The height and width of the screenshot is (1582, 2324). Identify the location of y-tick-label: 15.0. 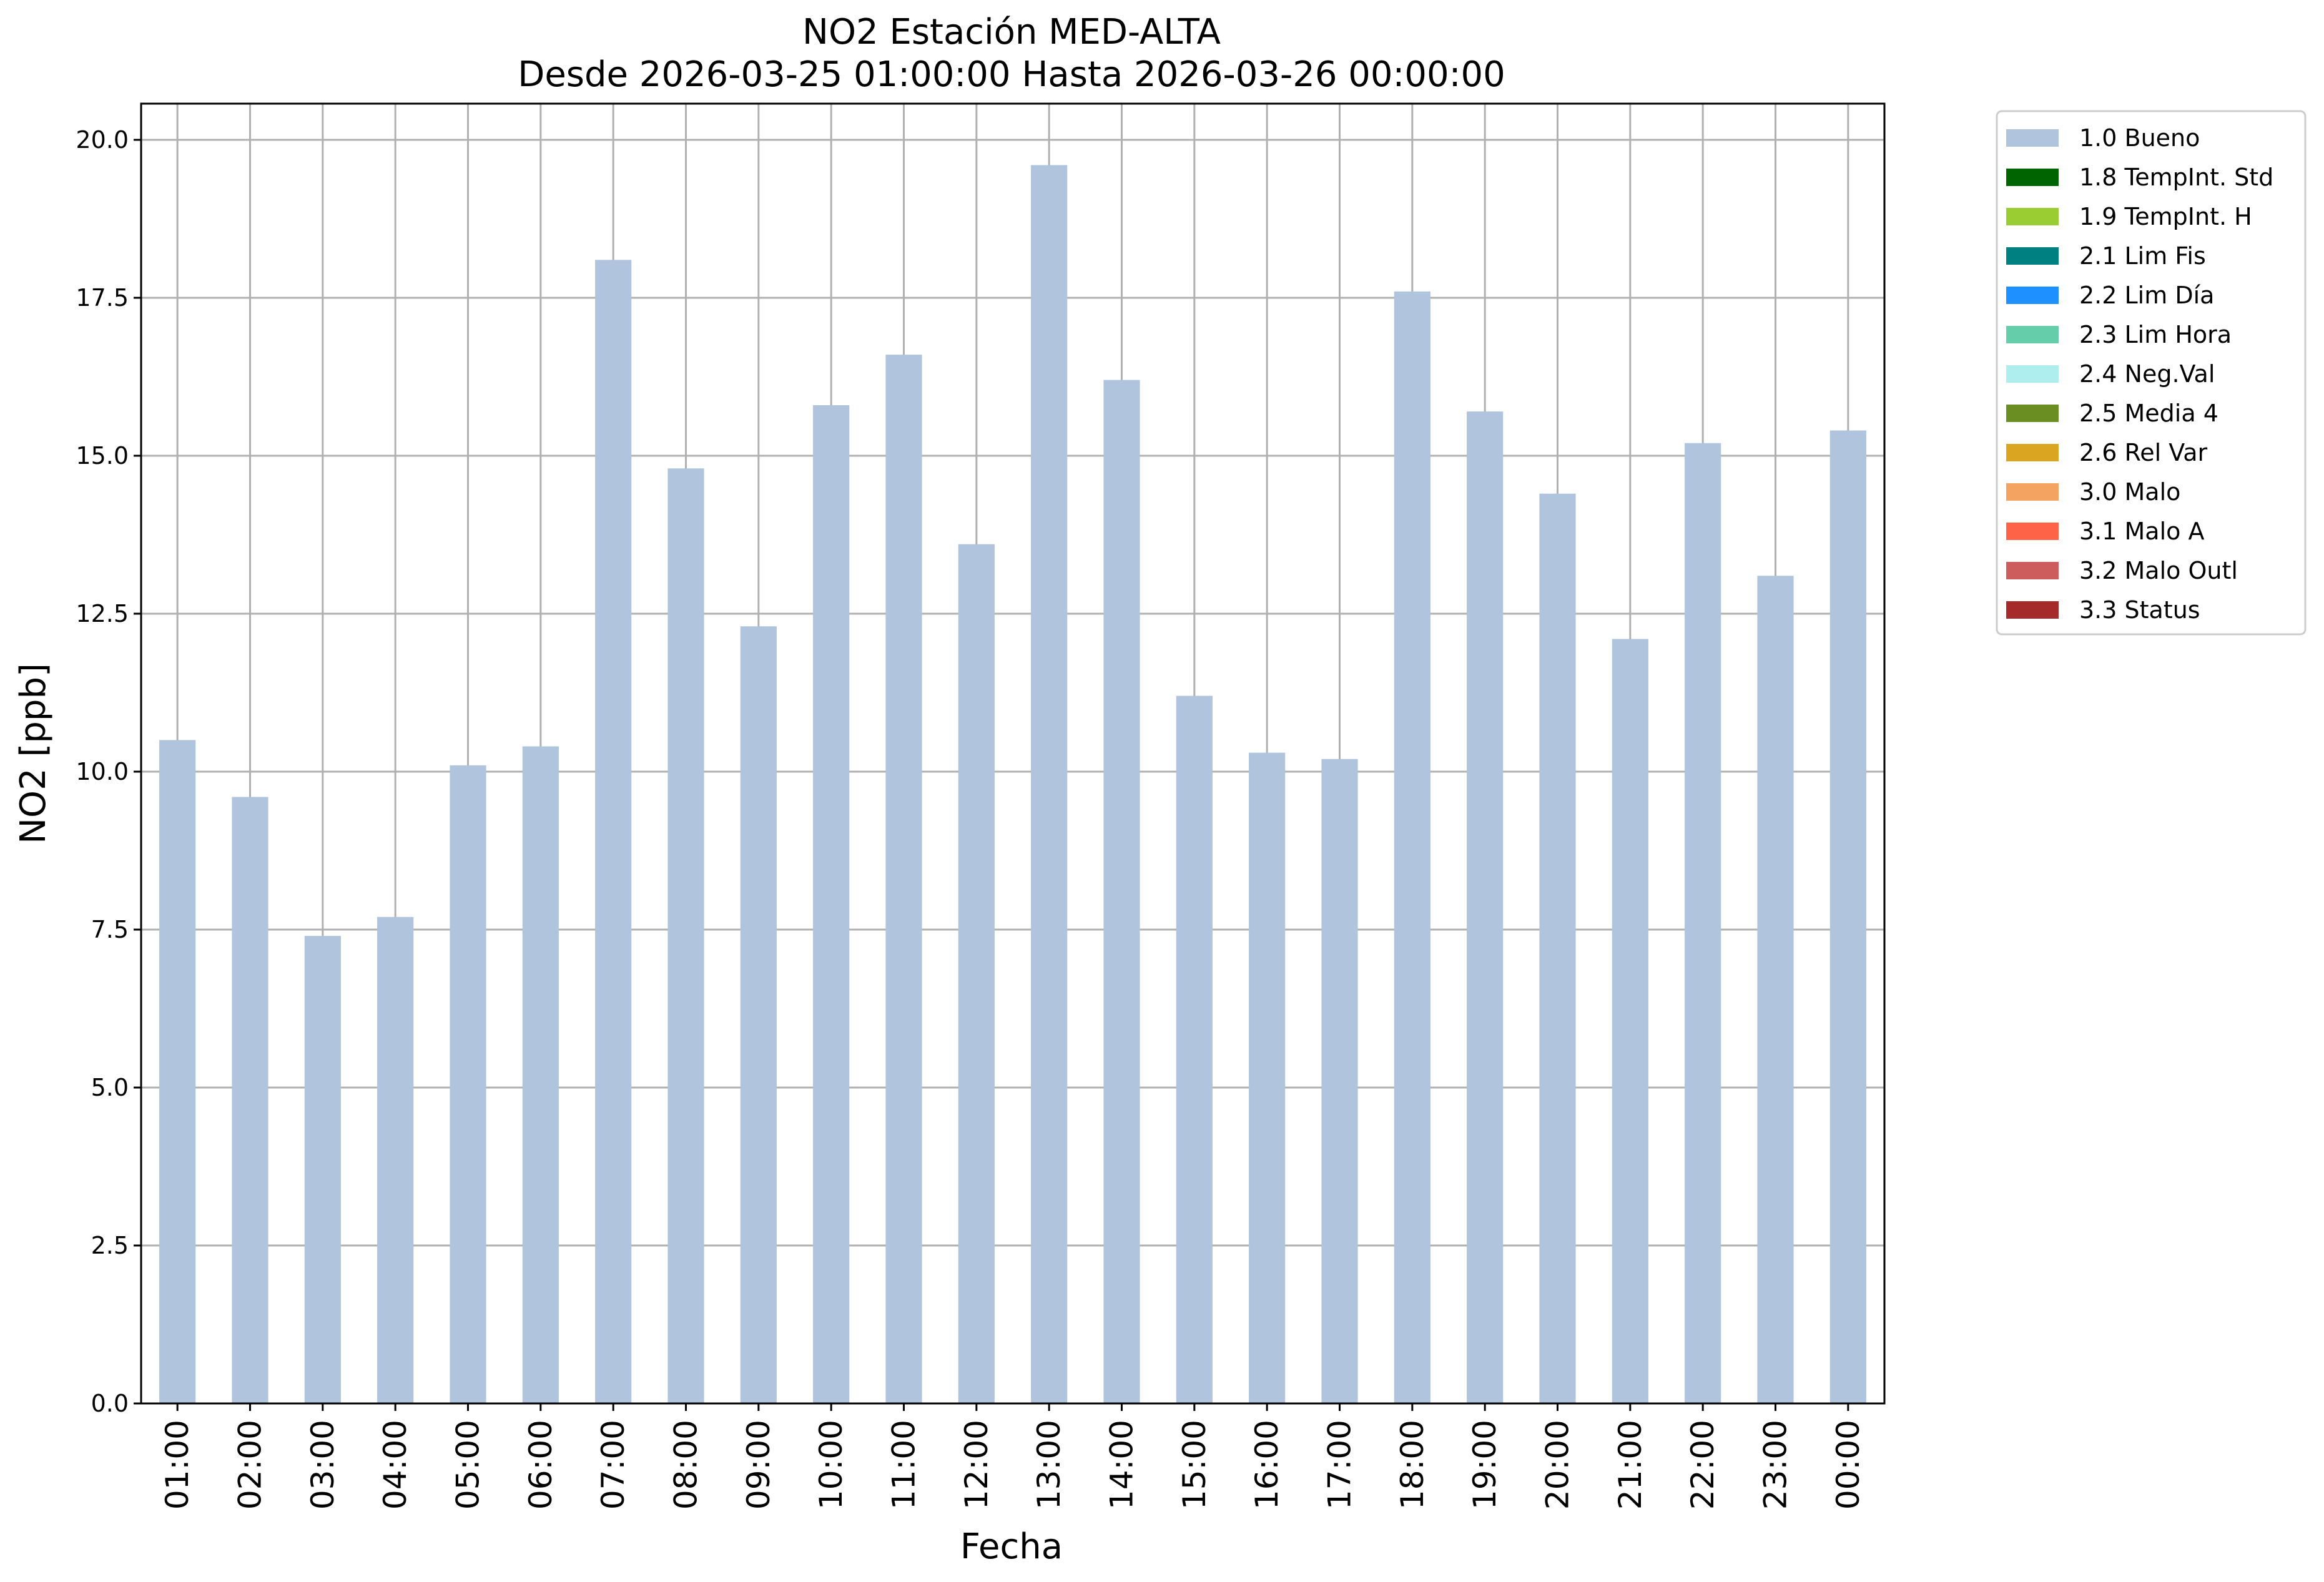
(102, 455).